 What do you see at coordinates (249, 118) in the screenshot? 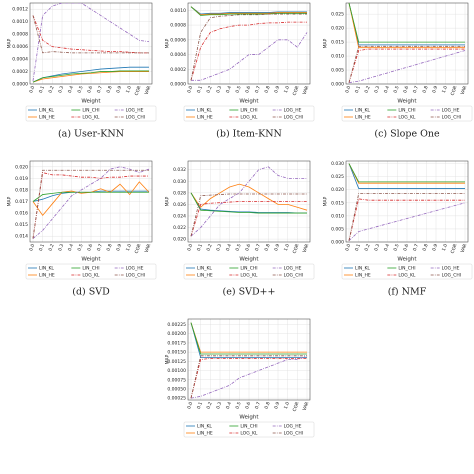
I see `legend-label: LOG_KL` at bounding box center [249, 118].